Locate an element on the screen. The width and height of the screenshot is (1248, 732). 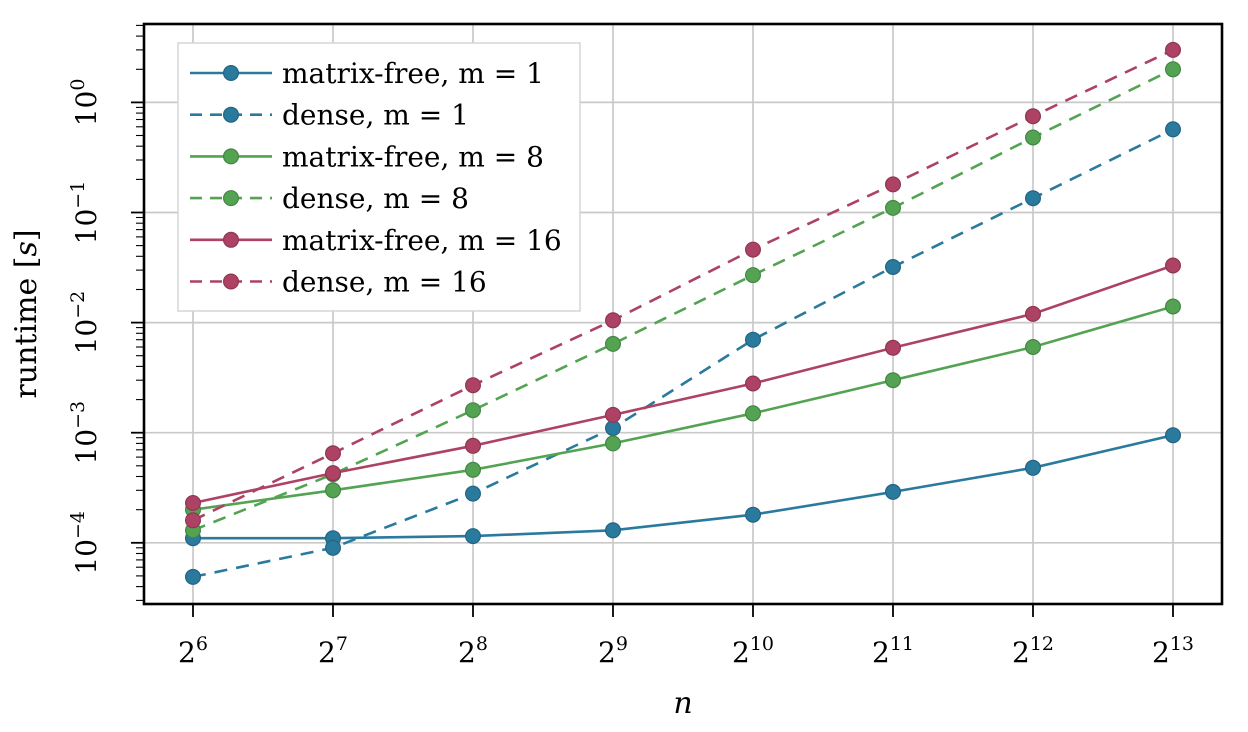
y-tick-label: 10−2 is located at coordinates (85, 323).